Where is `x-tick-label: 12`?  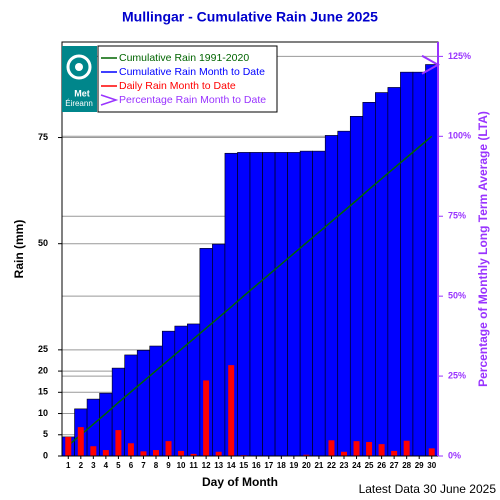 x-tick-label: 12 is located at coordinates (206, 465).